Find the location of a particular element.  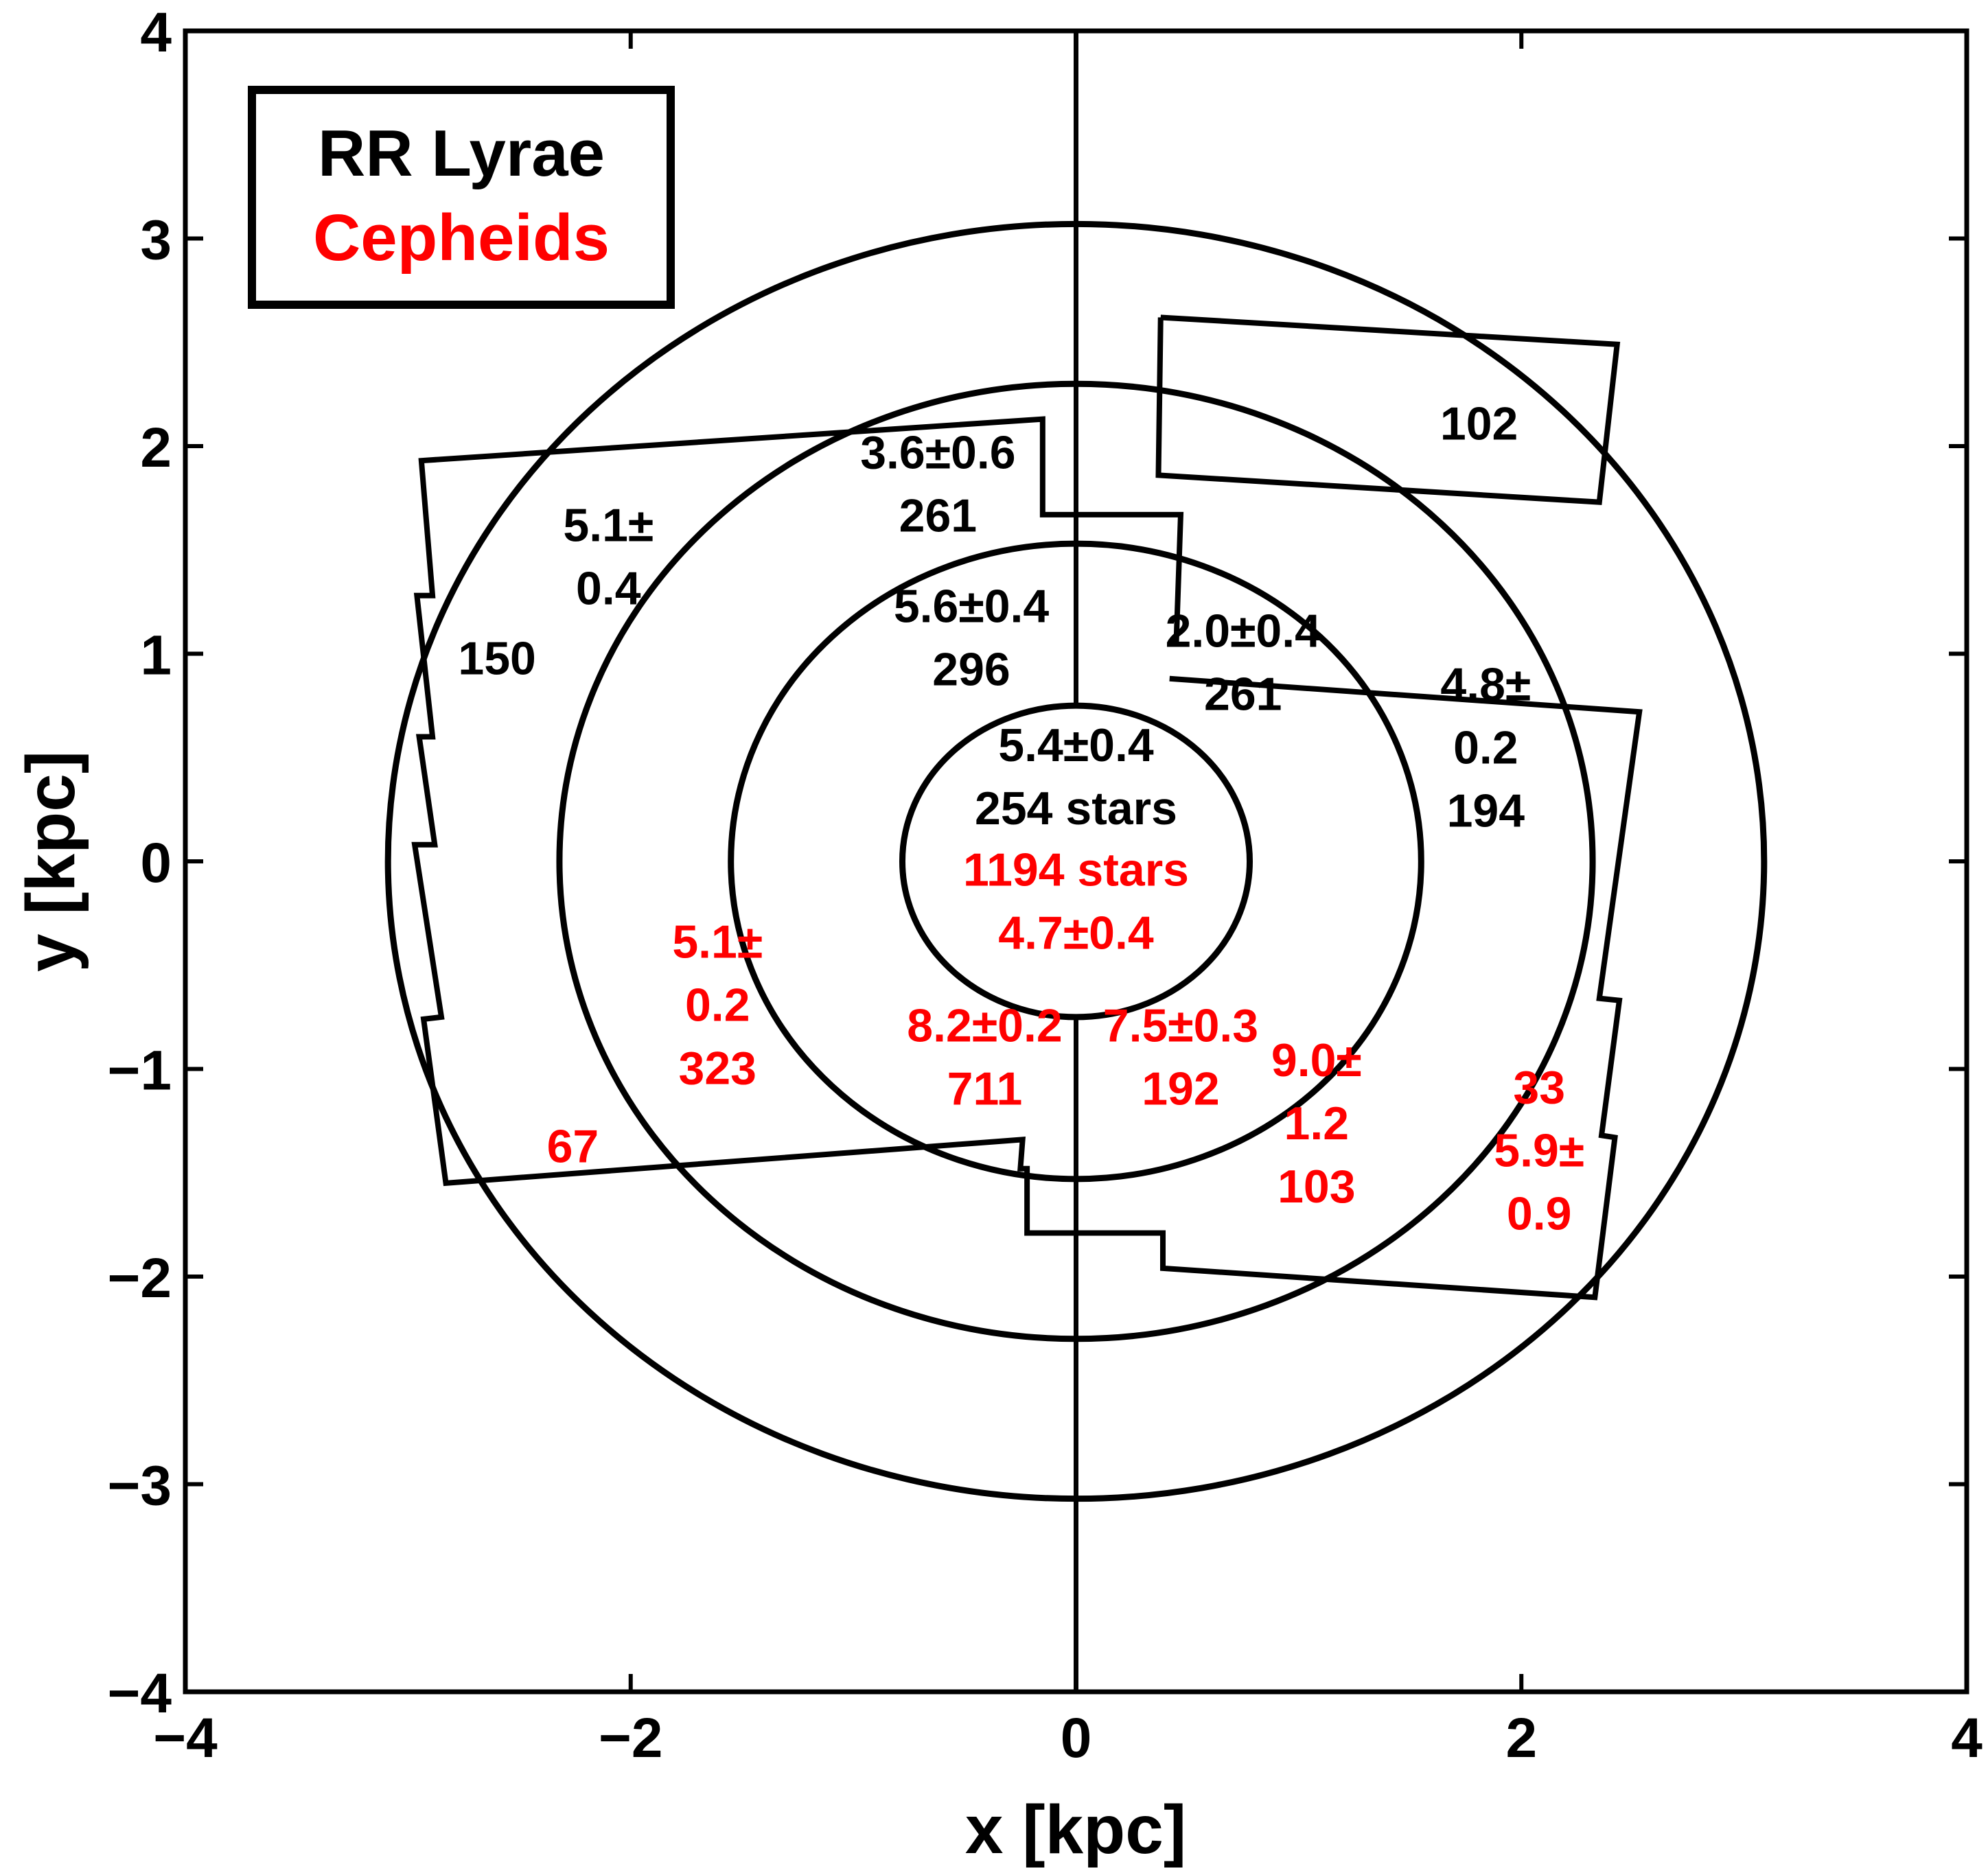

y-tick-label: 0 is located at coordinates (156, 863).